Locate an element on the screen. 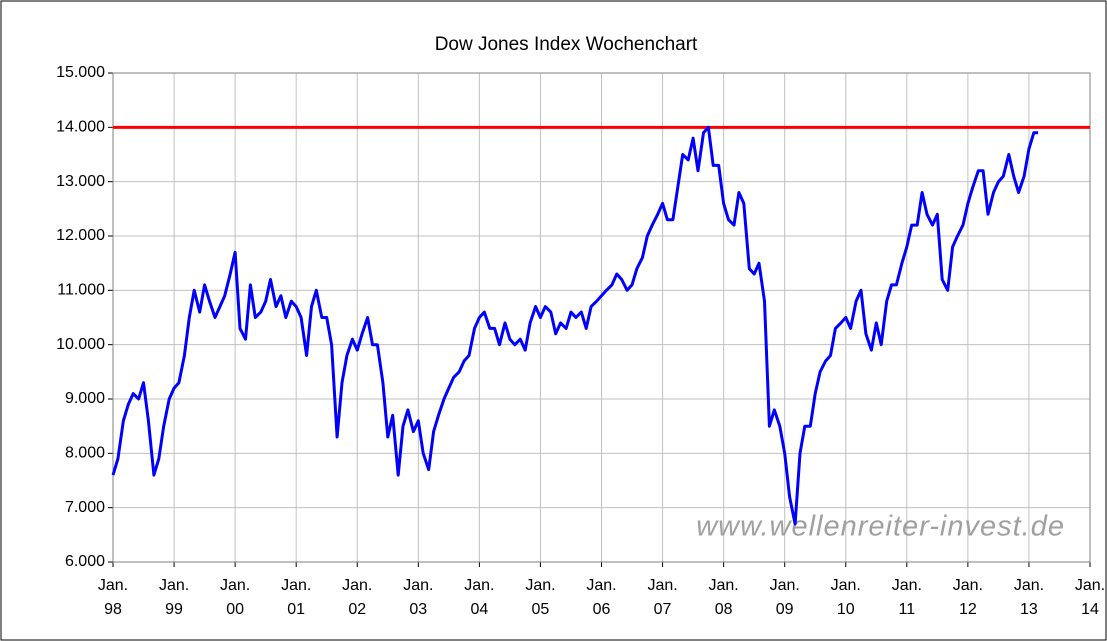 The height and width of the screenshot is (641, 1107). x-tick-label: Jan. 00 is located at coordinates (235, 597).